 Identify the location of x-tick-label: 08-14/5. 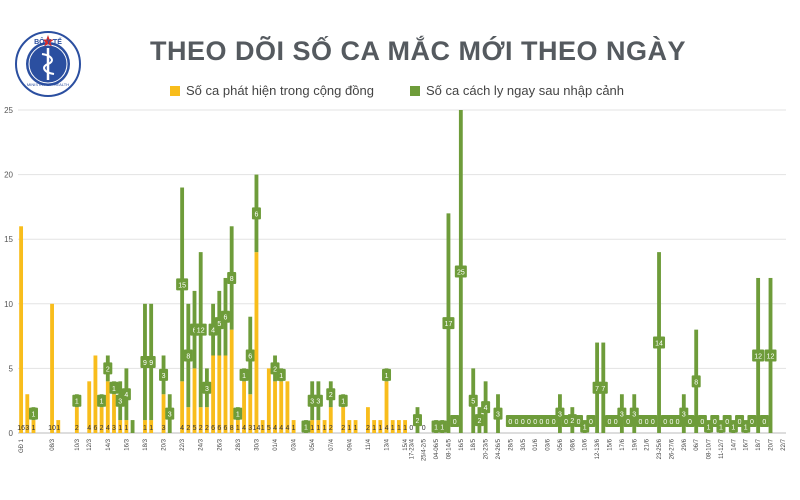
(449, 448).